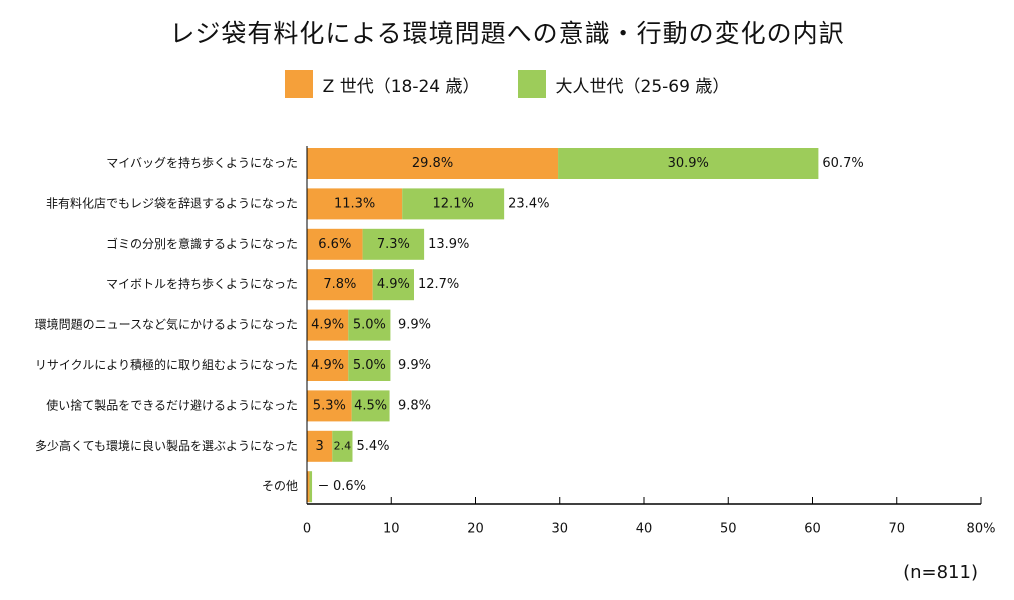 The image size is (1014, 600). What do you see at coordinates (438, 284) in the screenshot?
I see `total-label: 12.7%` at bounding box center [438, 284].